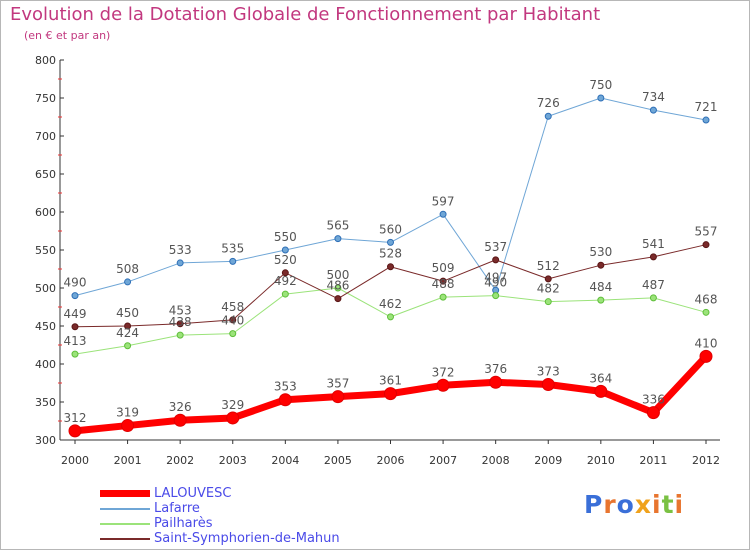 This screenshot has height=550, width=750. I want to click on logo-letter: P, so click(594, 504).